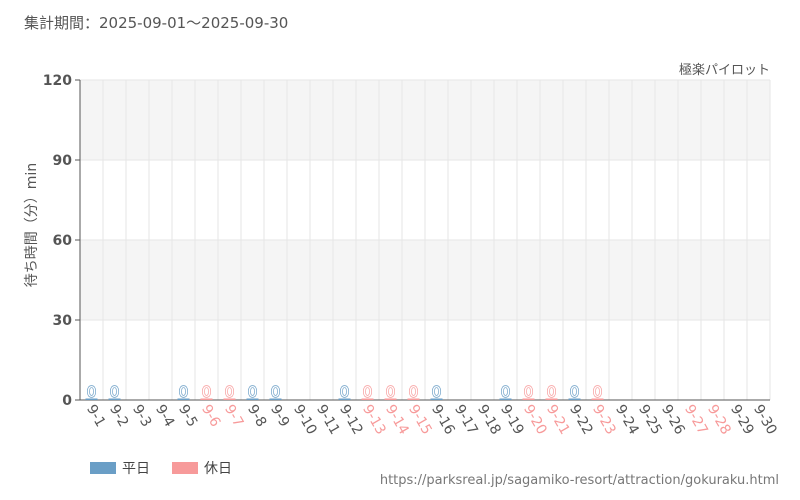 The height and width of the screenshot is (500, 800). What do you see at coordinates (256, 416) in the screenshot?
I see `x-tick-label: 9-8` at bounding box center [256, 416].